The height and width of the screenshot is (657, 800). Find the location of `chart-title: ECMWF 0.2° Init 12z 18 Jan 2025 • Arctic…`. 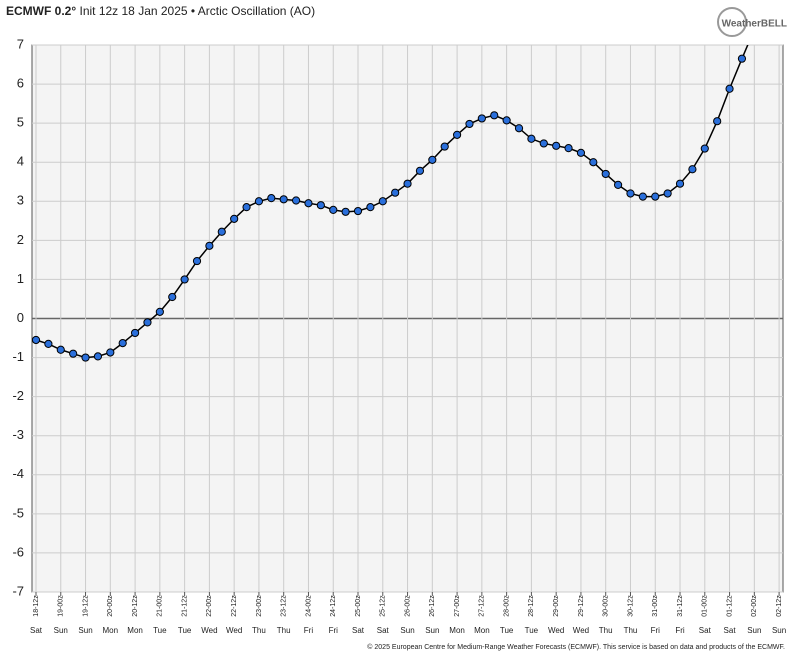

chart-title: ECMWF 0.2° Init 12z 18 Jan 2025 • Arctic… is located at coordinates (160, 11).